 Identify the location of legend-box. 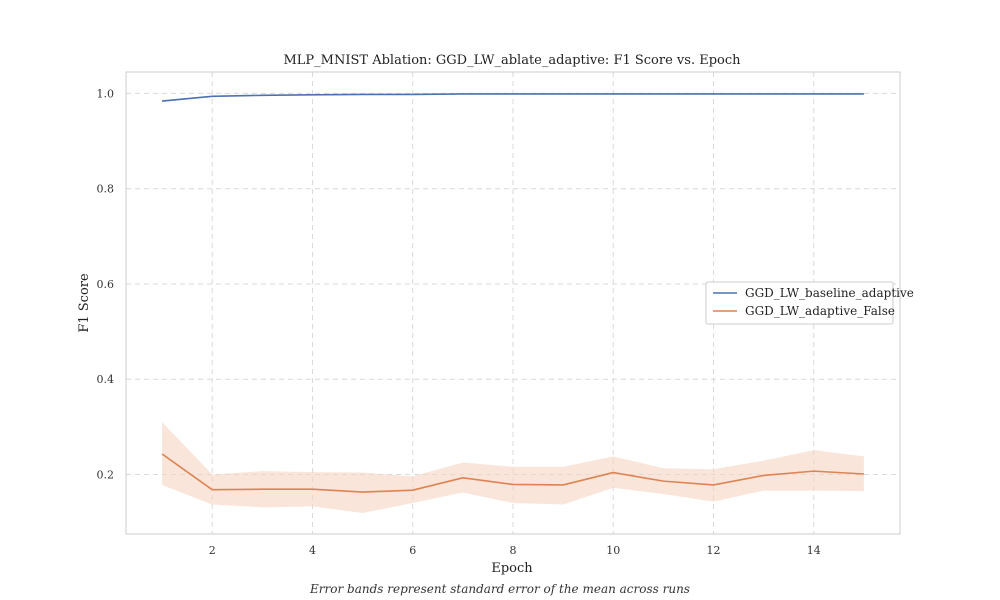
(799, 303).